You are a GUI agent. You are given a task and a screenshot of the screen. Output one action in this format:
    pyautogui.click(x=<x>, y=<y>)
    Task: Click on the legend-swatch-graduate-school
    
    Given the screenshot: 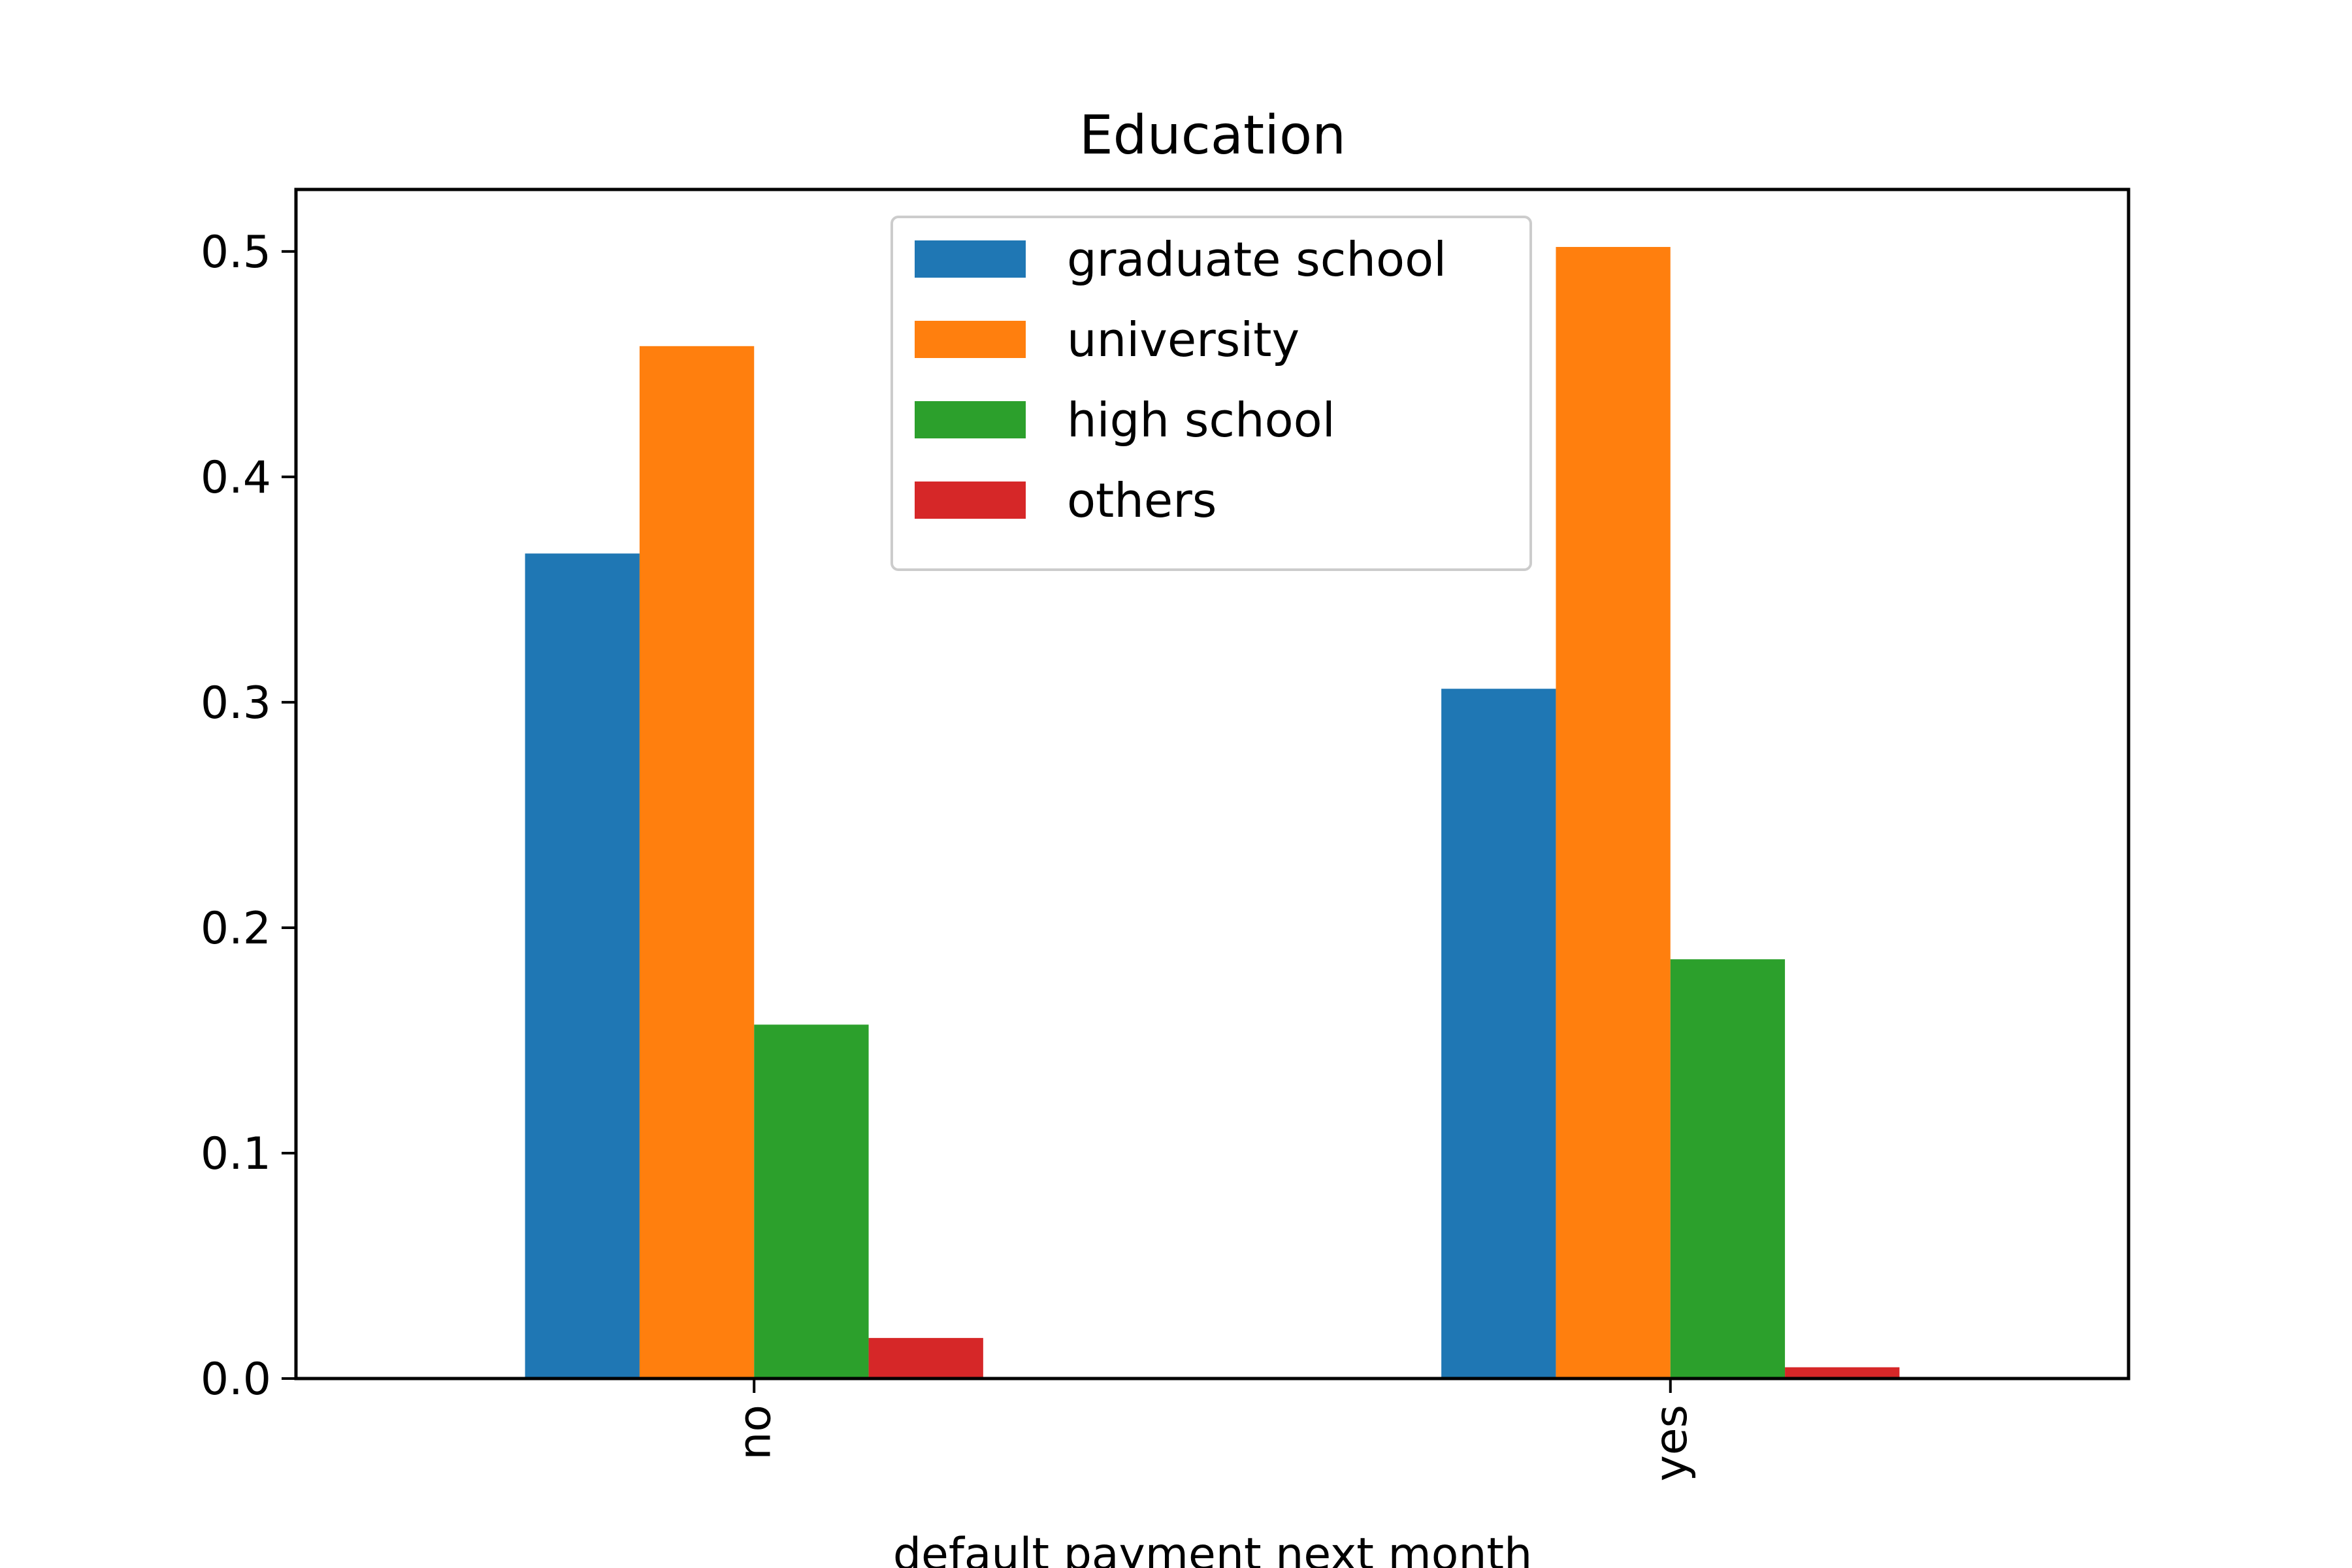 What is the action you would take?
    pyautogui.click(x=970, y=259)
    